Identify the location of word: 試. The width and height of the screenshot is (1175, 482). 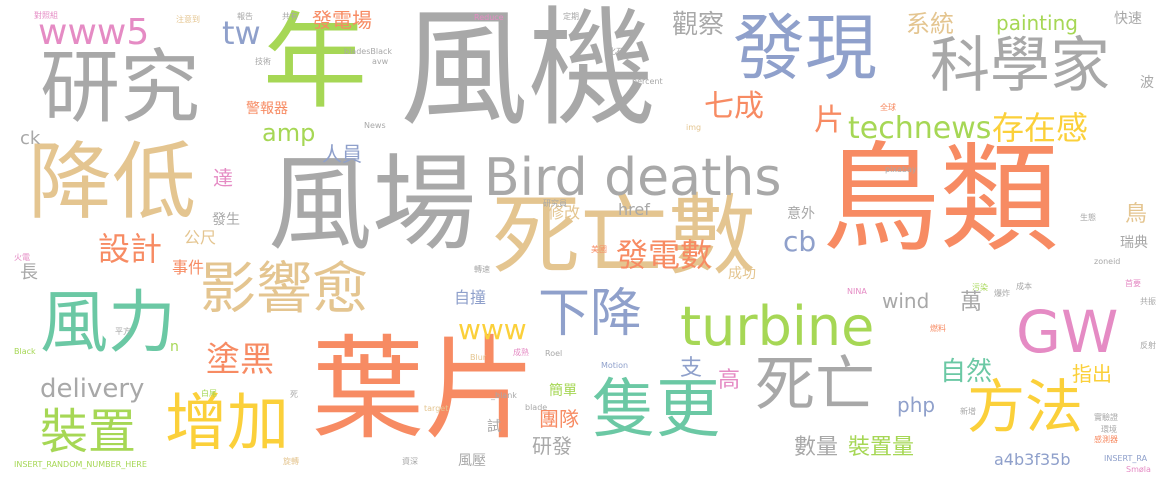
(494, 427).